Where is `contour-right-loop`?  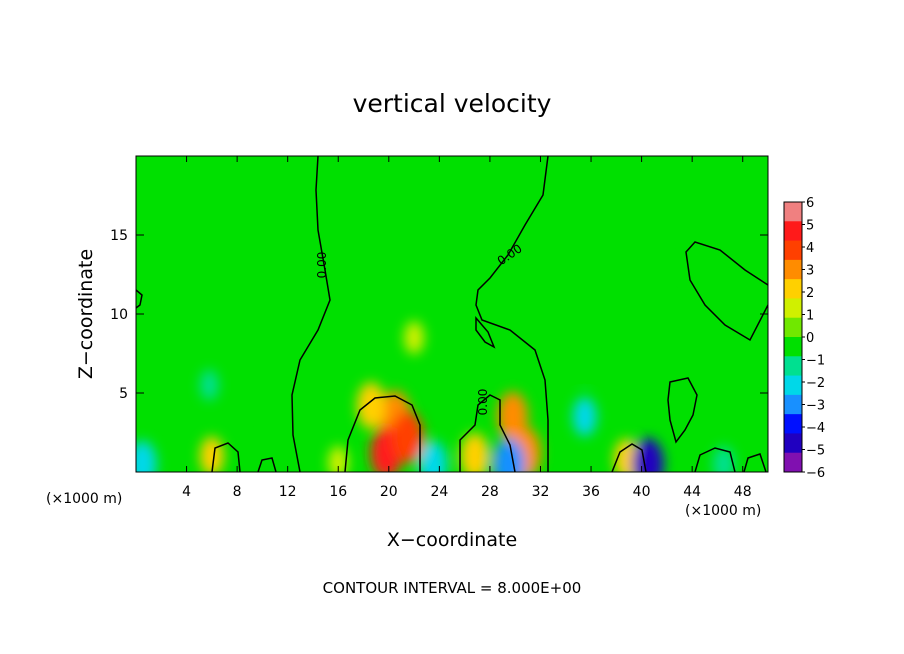
contour-right-loop is located at coordinates (682, 410).